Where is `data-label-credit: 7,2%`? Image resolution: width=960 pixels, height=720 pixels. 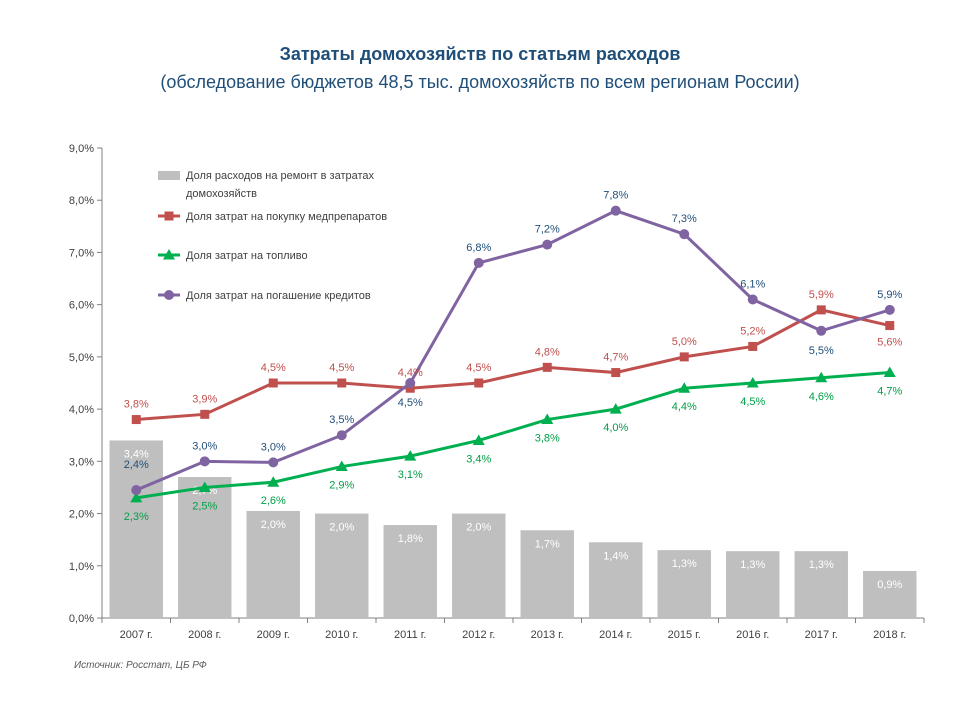 data-label-credit: 7,2% is located at coordinates (547, 230).